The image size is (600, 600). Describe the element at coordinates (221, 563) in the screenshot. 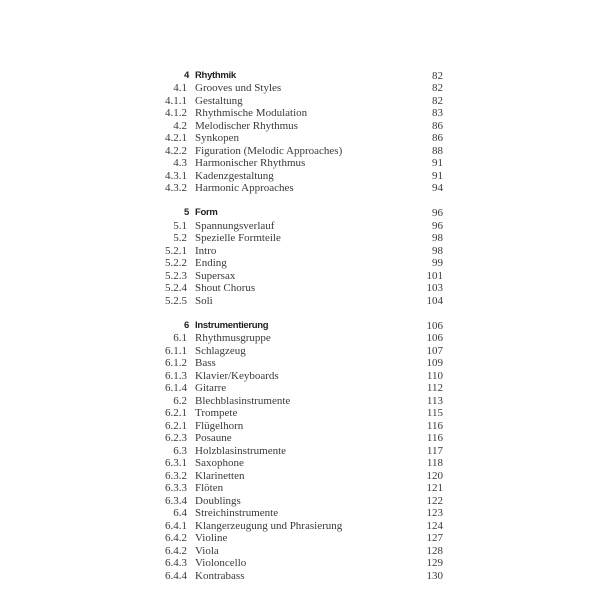

I see `entry-title: Violoncello` at that location.